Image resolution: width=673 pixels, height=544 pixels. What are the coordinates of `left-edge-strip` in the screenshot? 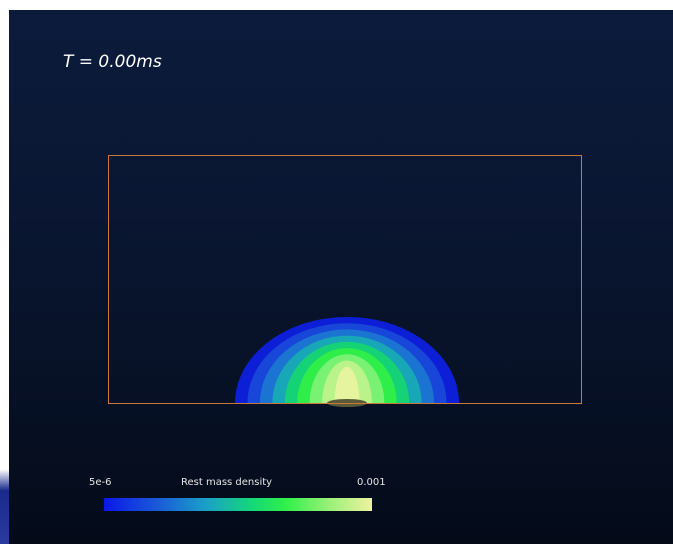 It's located at (4, 277).